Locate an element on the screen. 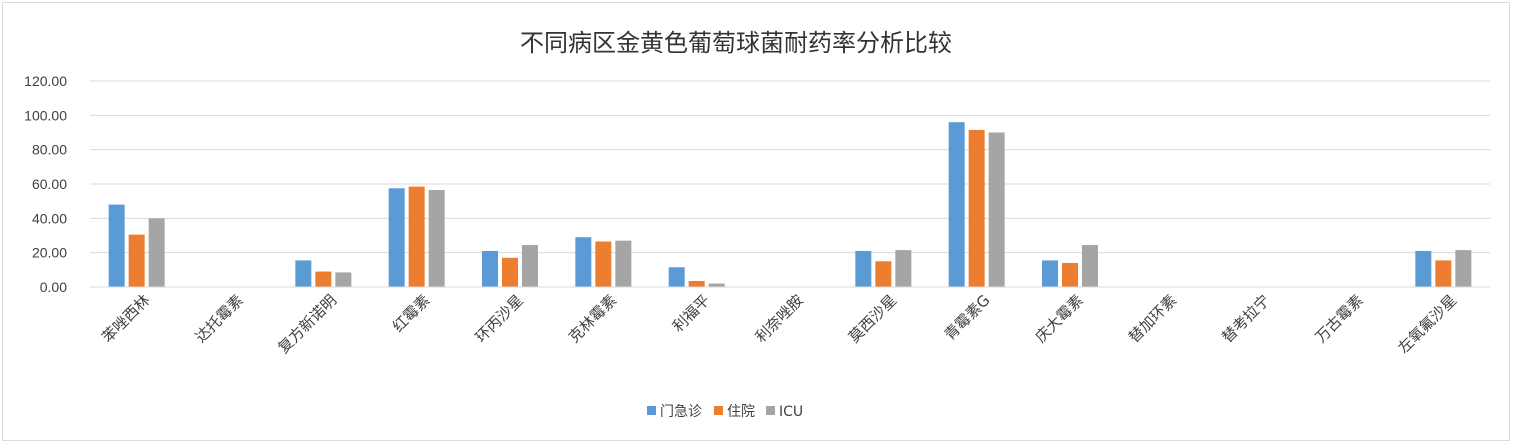  y-tick-label: 120.00 is located at coordinates (45, 81).